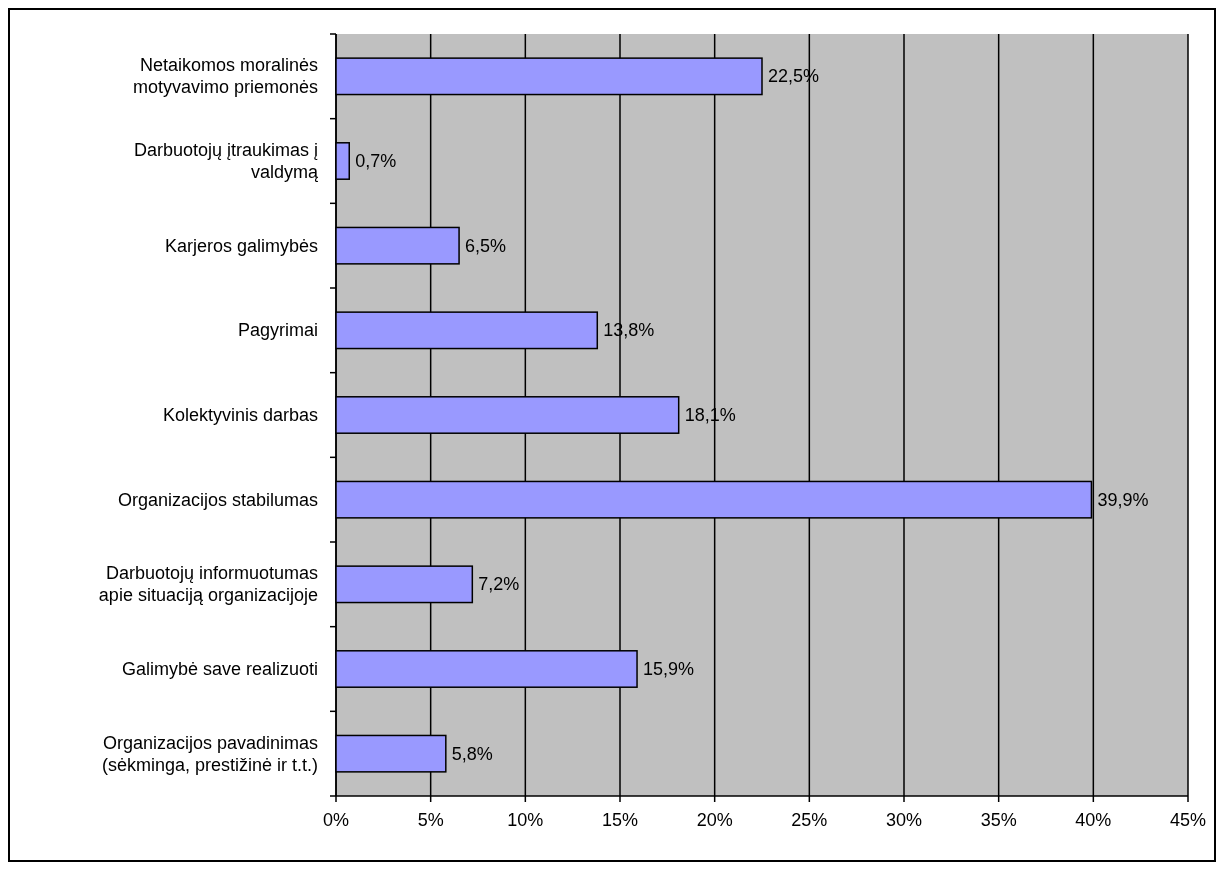 Image resolution: width=1224 pixels, height=870 pixels. I want to click on y-tick-label: Netaikomos moralinės motyvavimo priemonės, so click(225, 76).